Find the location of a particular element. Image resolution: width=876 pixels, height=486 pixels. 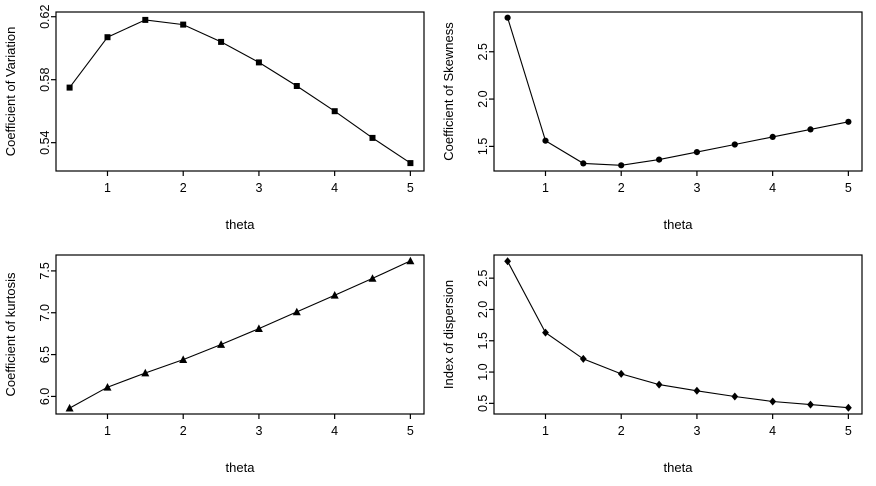

y-tick-label: 1.0 is located at coordinates (483, 371).